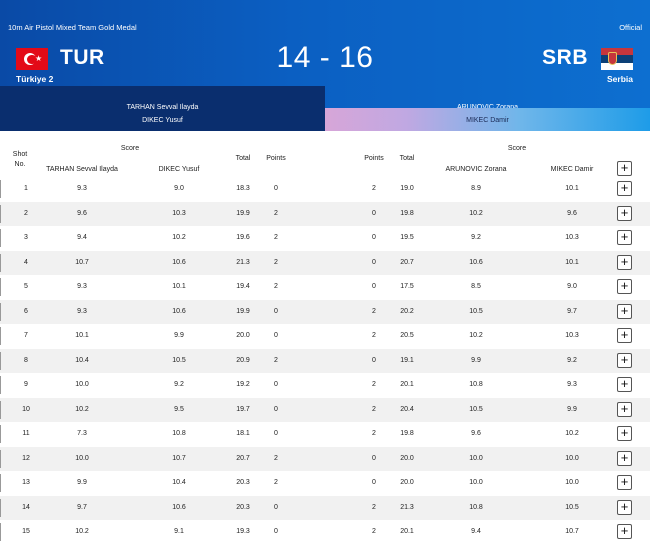 Image resolution: width=650 pixels, height=545 pixels. What do you see at coordinates (572, 384) in the screenshot?
I see `right-athlete-2-score: 9.3` at bounding box center [572, 384].